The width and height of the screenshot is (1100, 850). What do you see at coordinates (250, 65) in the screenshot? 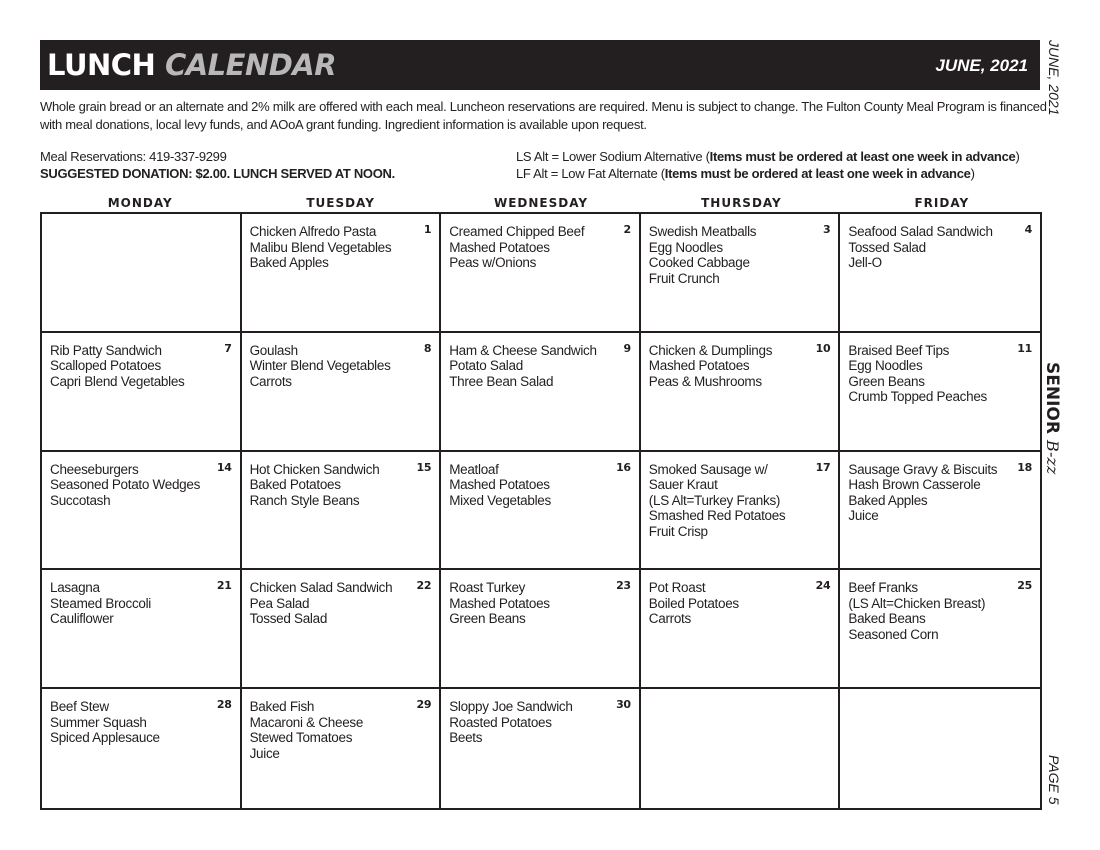
I see `title-light: CALENDAR` at bounding box center [250, 65].